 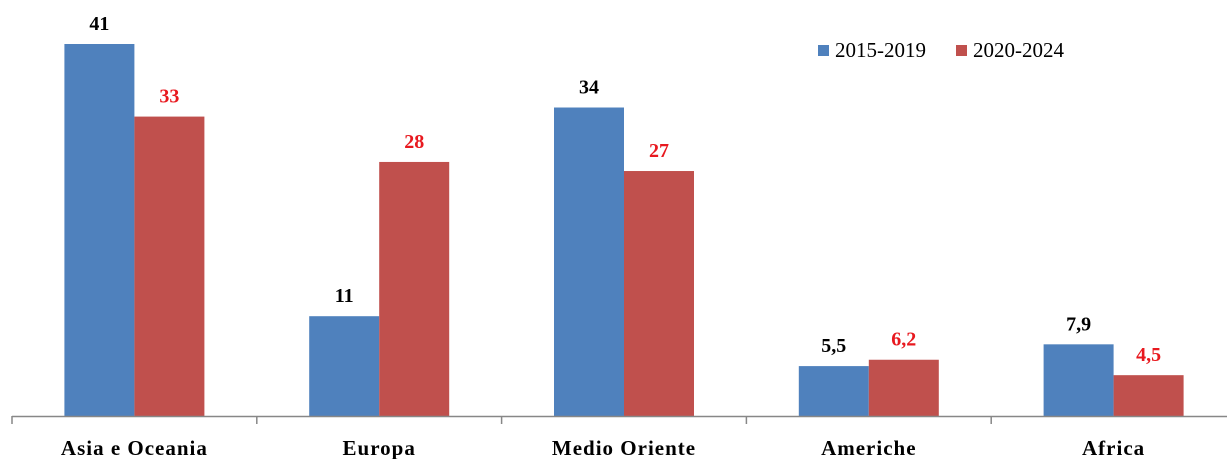 What do you see at coordinates (1113, 447) in the screenshot?
I see `category-label-5: Africa` at bounding box center [1113, 447].